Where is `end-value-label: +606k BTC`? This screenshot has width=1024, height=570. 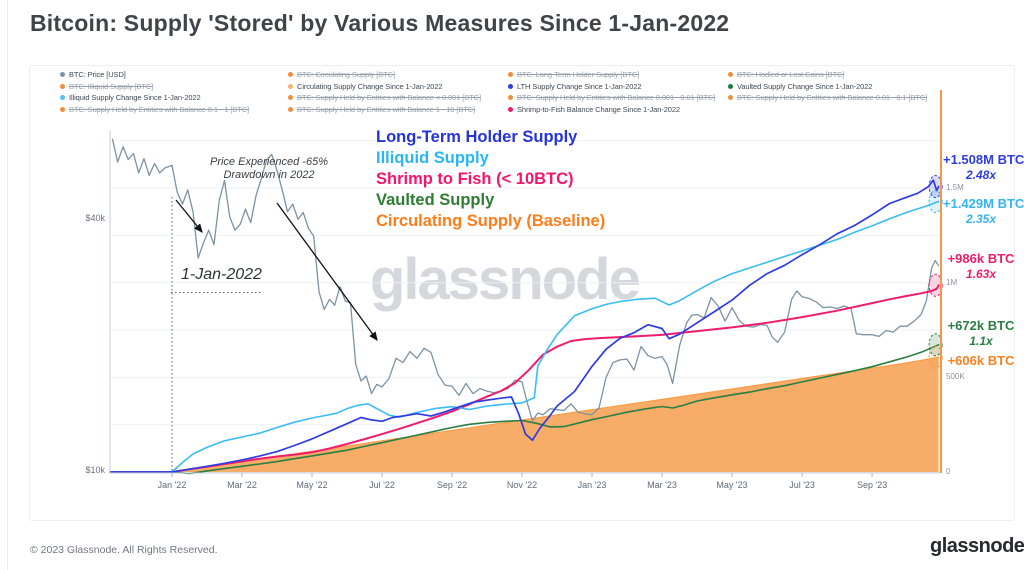 end-value-label: +606k BTC is located at coordinates (981, 360).